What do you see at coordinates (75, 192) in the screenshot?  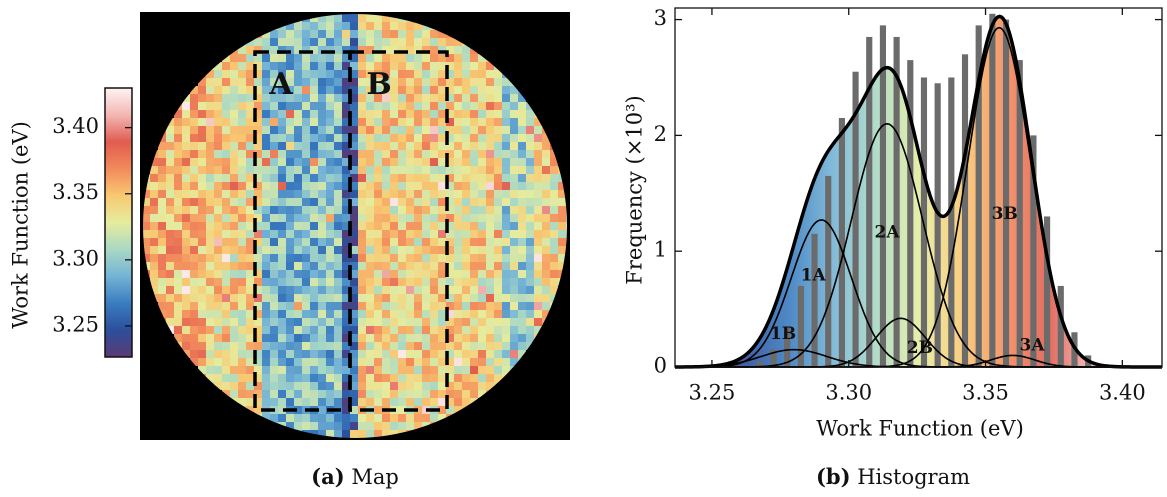 I see `colorbar-tick-label: 3.35` at bounding box center [75, 192].